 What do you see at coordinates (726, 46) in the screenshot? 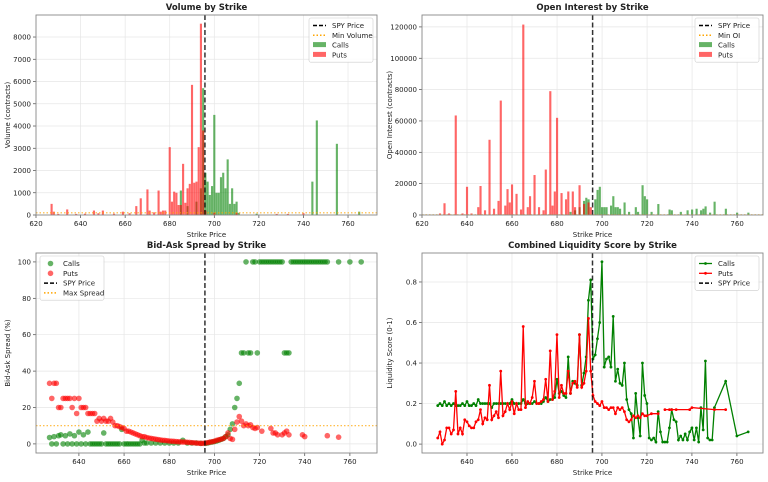
I see `legend-label: Calls` at bounding box center [726, 46].